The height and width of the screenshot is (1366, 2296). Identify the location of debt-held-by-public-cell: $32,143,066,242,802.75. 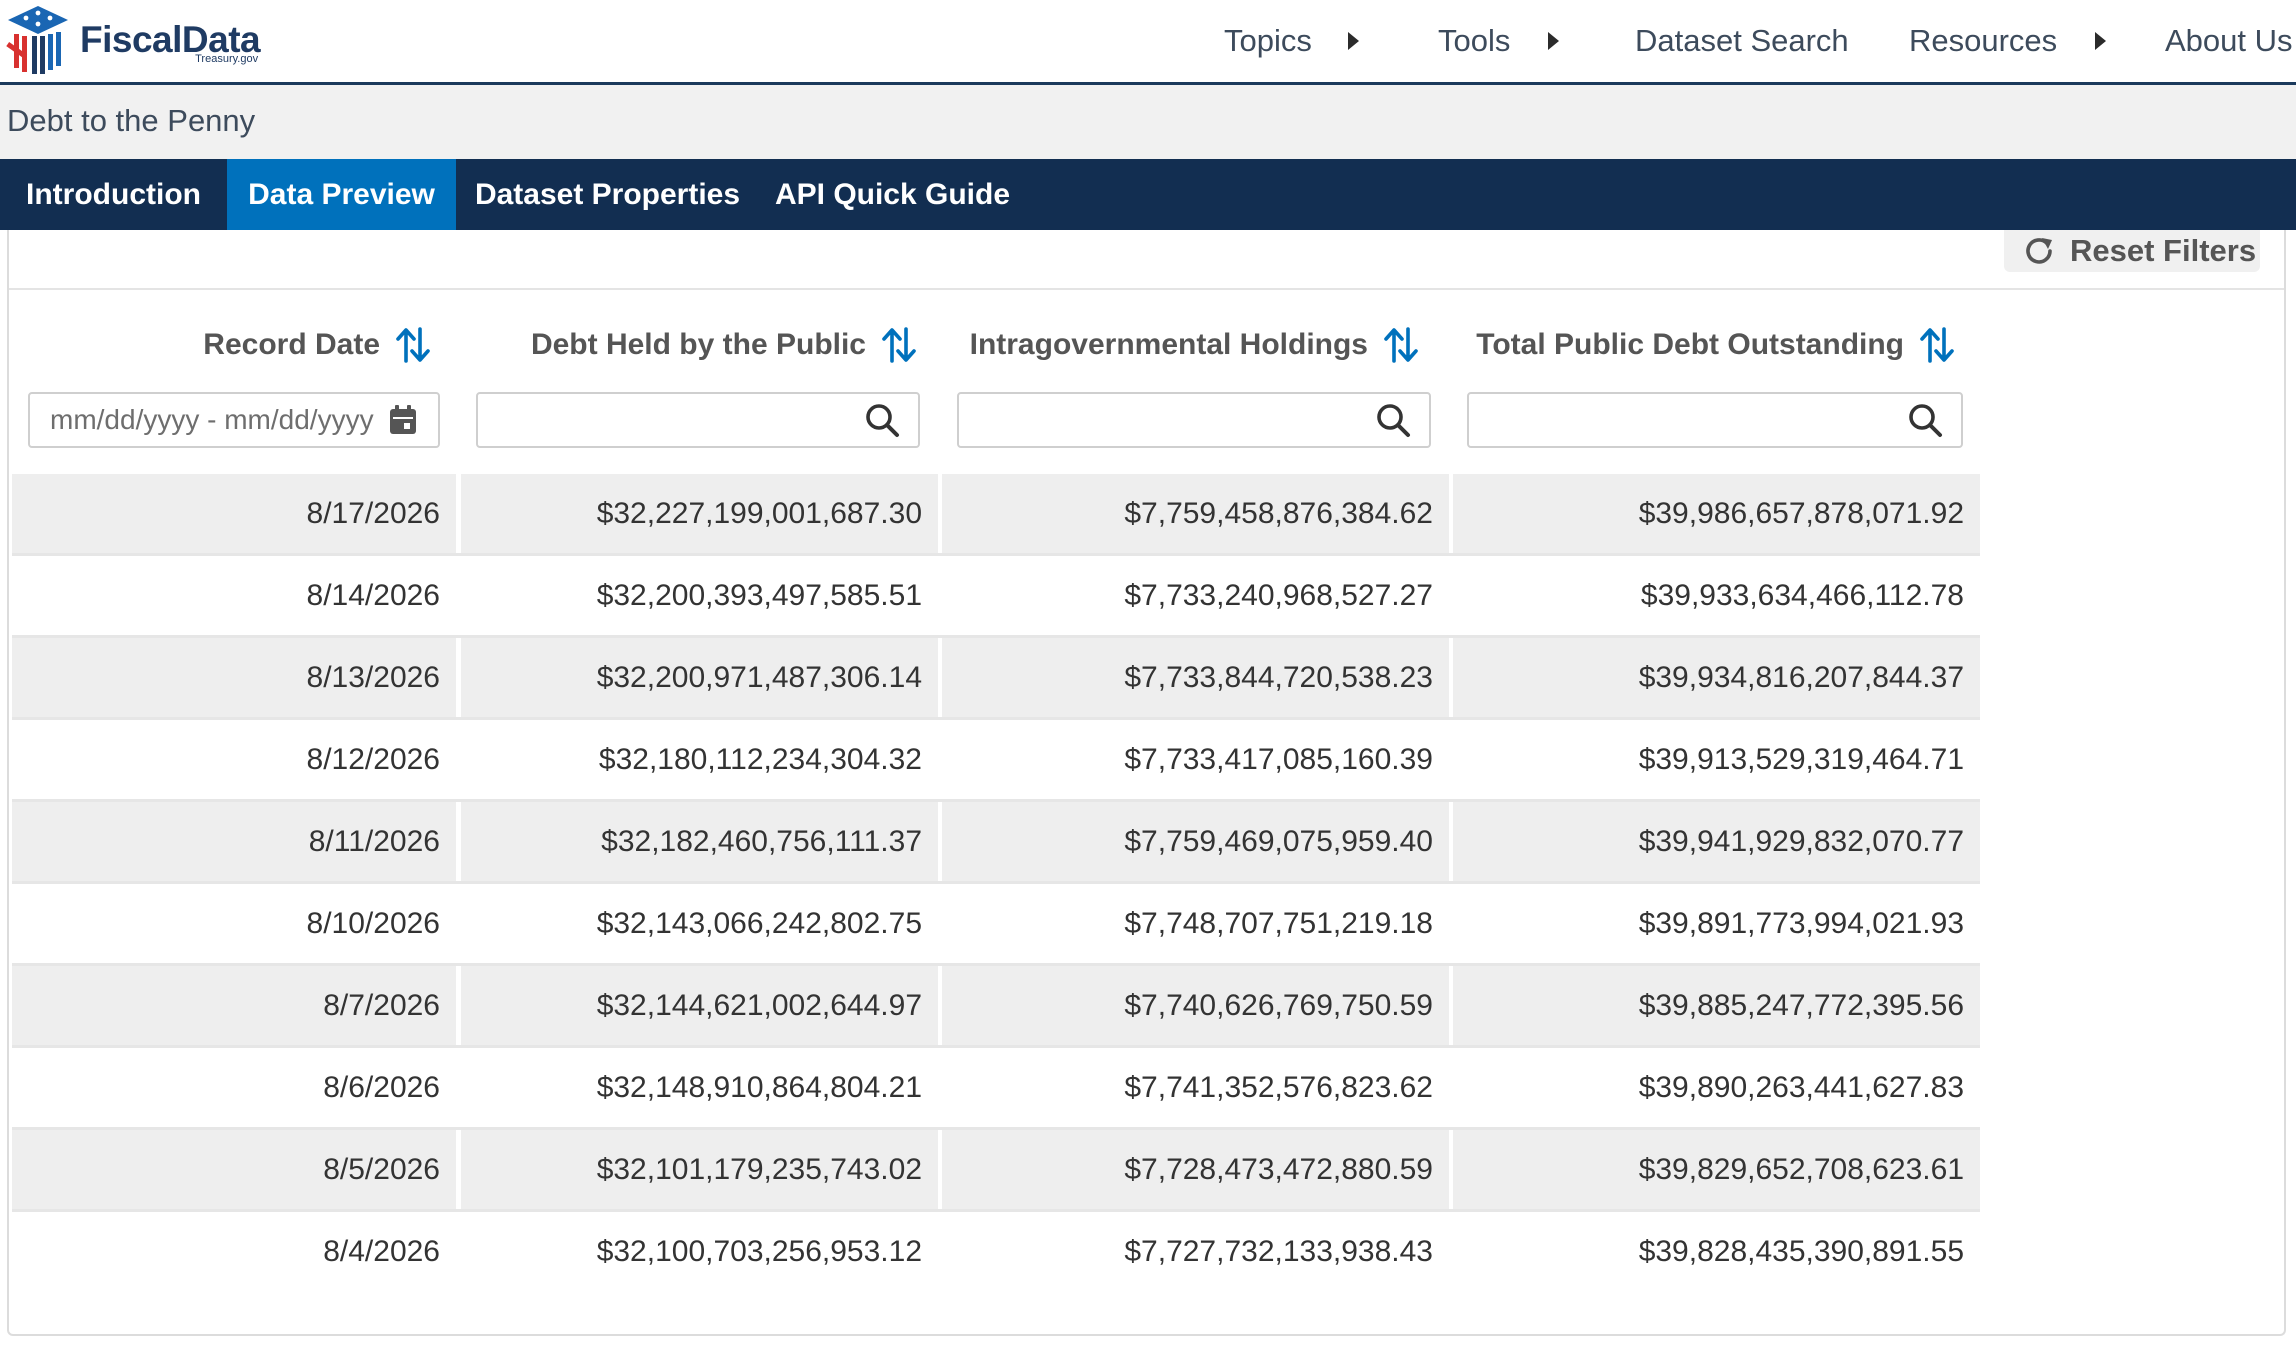
(759, 923).